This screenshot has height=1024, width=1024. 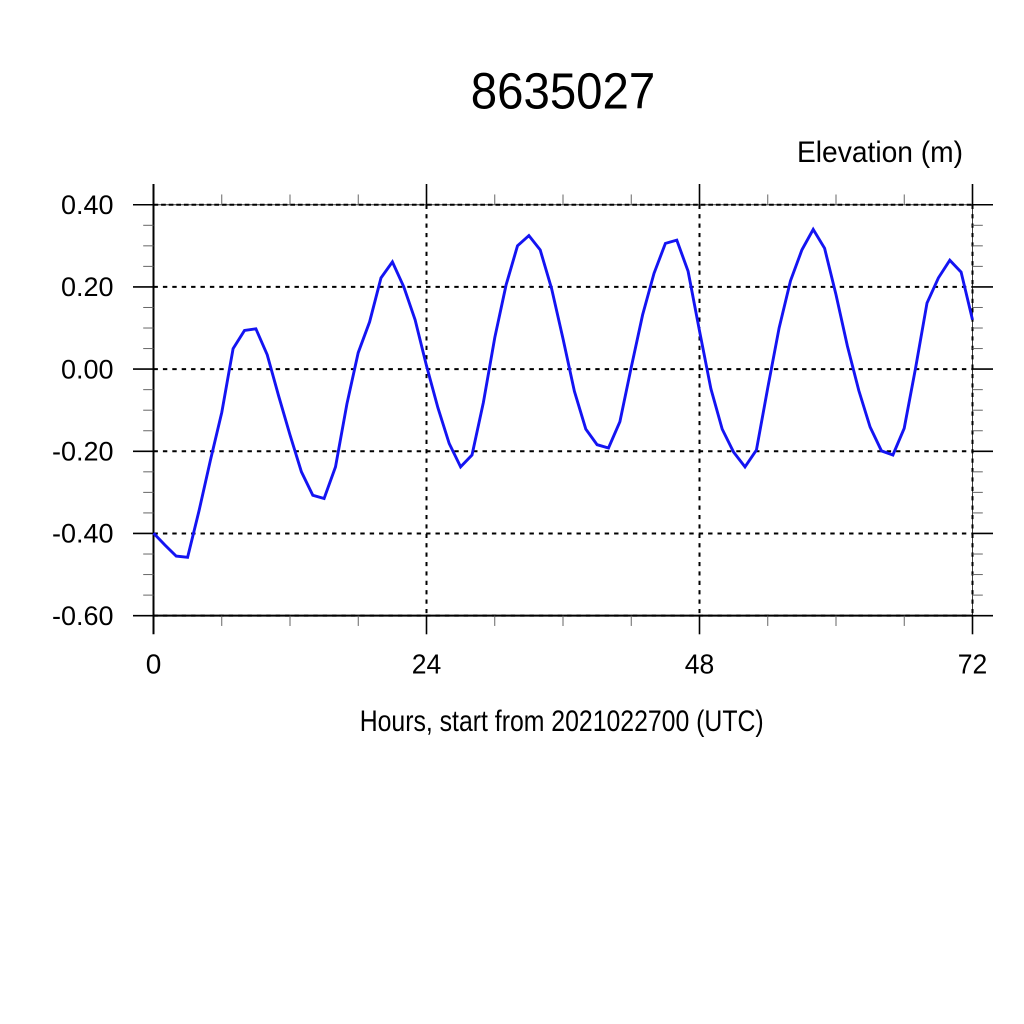 What do you see at coordinates (83, 452) in the screenshot?
I see `svg-text: -0.20` at bounding box center [83, 452].